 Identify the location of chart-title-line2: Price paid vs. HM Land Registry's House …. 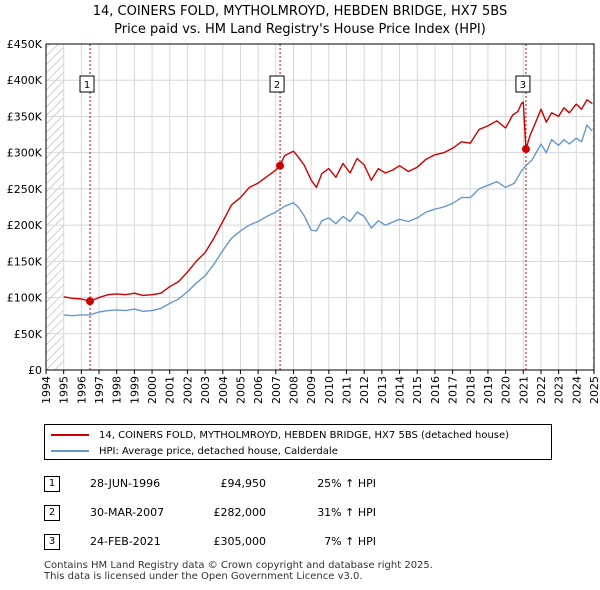
(300, 29).